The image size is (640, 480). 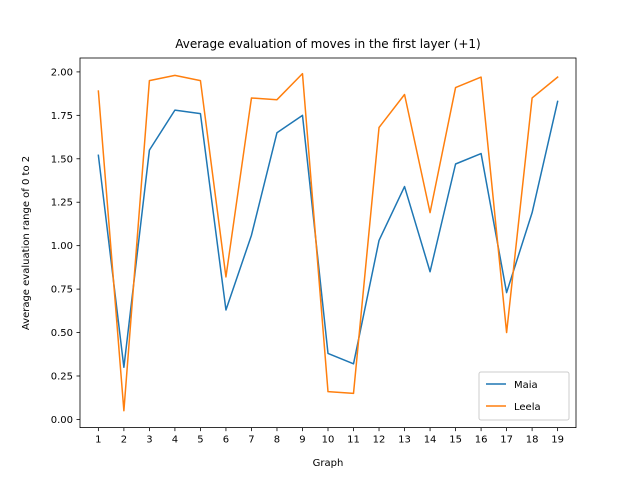 What do you see at coordinates (506, 440) in the screenshot?
I see `x-tick-label: 17` at bounding box center [506, 440].